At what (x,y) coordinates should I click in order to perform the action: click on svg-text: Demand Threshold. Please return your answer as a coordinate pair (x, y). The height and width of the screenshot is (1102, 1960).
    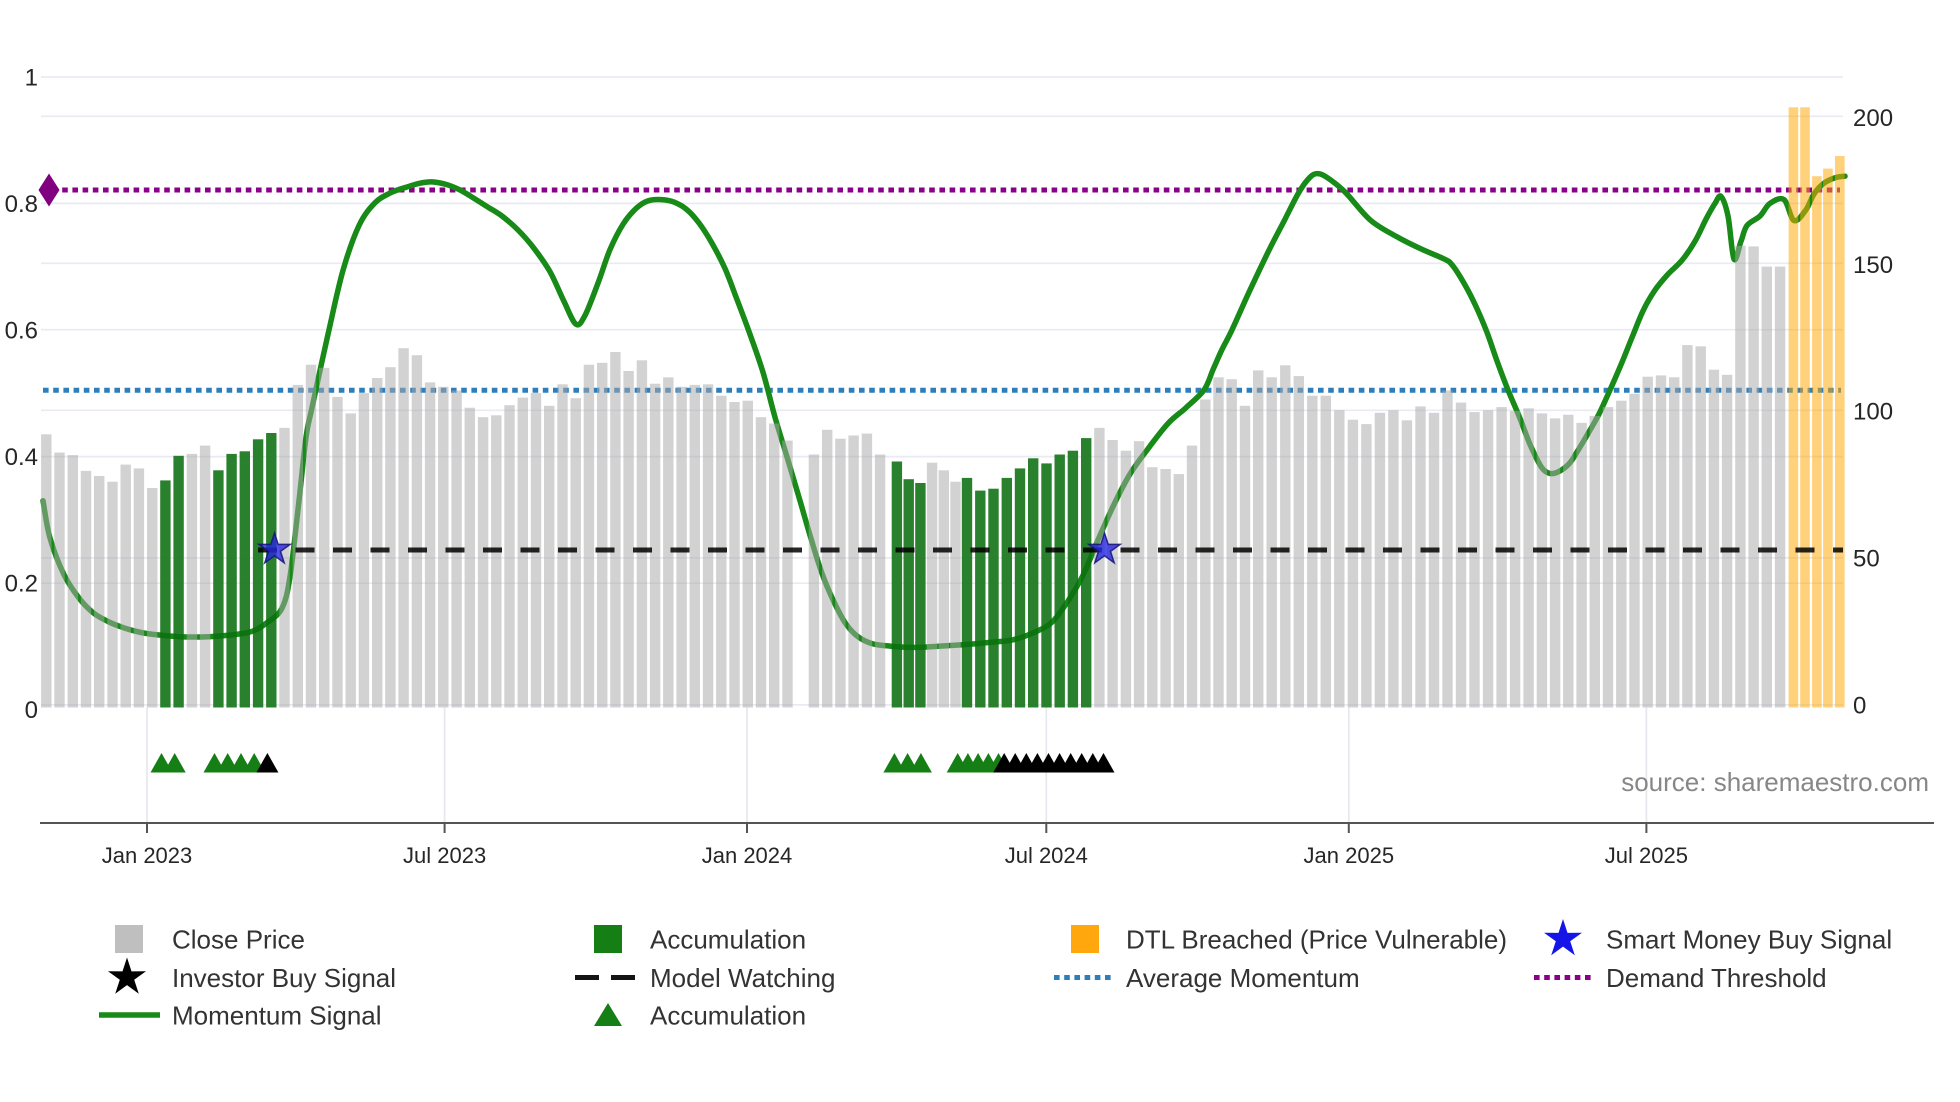
    Looking at the image, I should click on (1716, 978).